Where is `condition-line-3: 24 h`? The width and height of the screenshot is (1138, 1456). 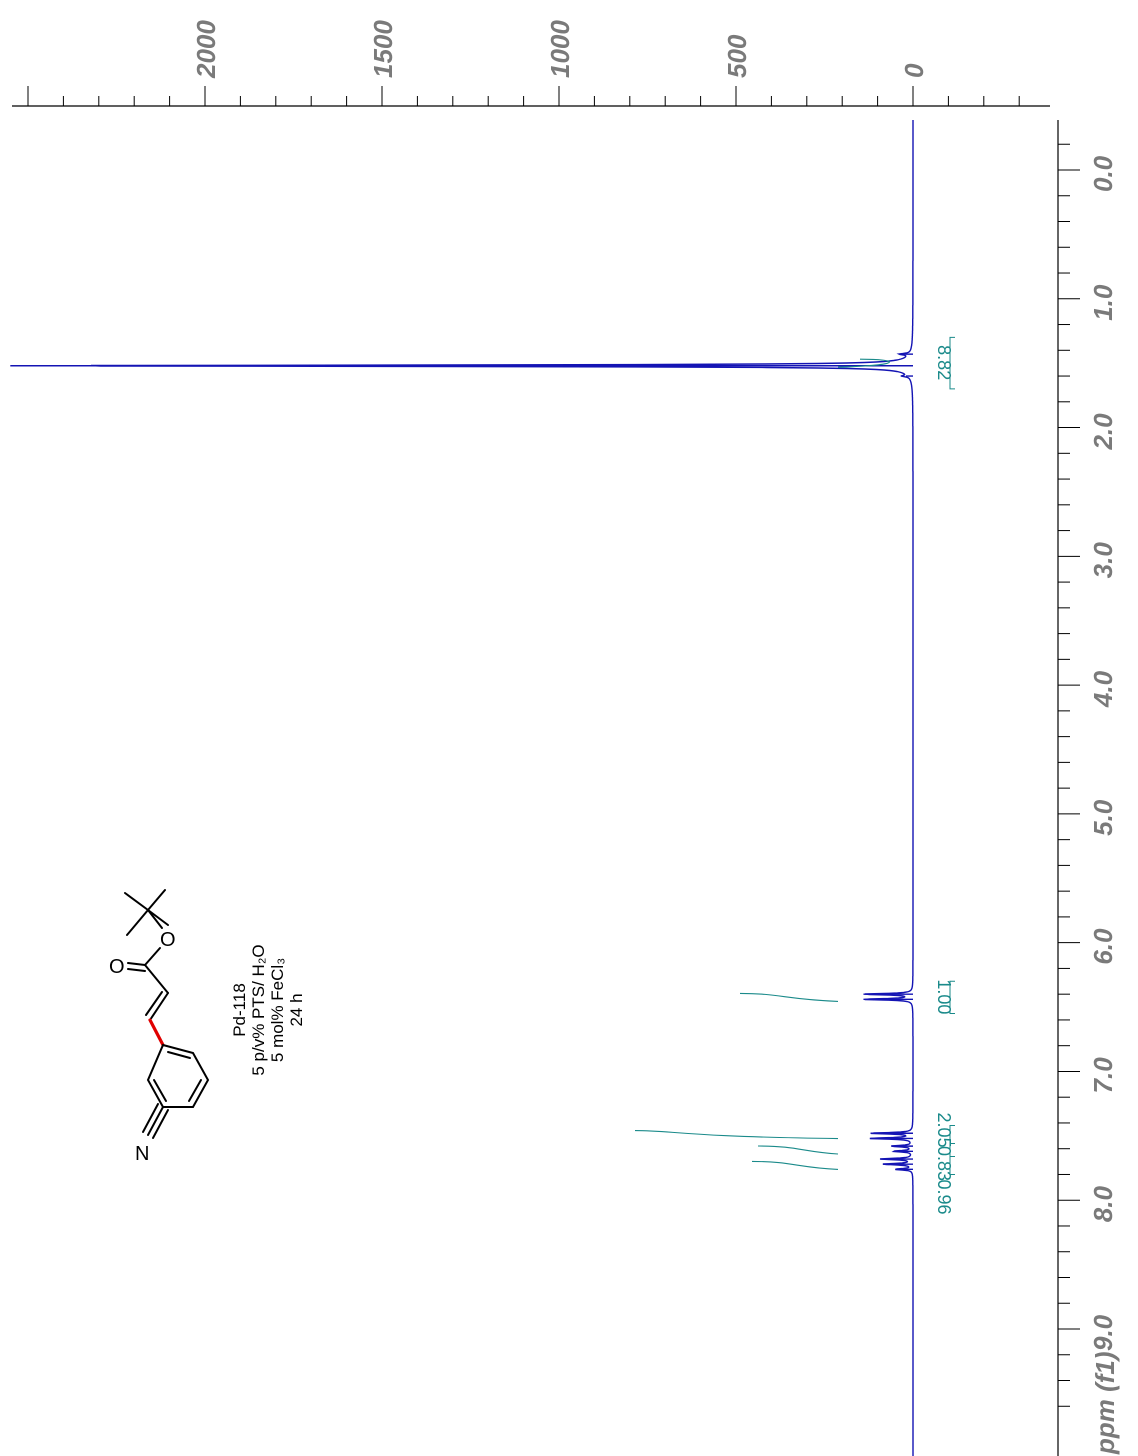
condition-line-3: 24 h is located at coordinates (296, 1009).